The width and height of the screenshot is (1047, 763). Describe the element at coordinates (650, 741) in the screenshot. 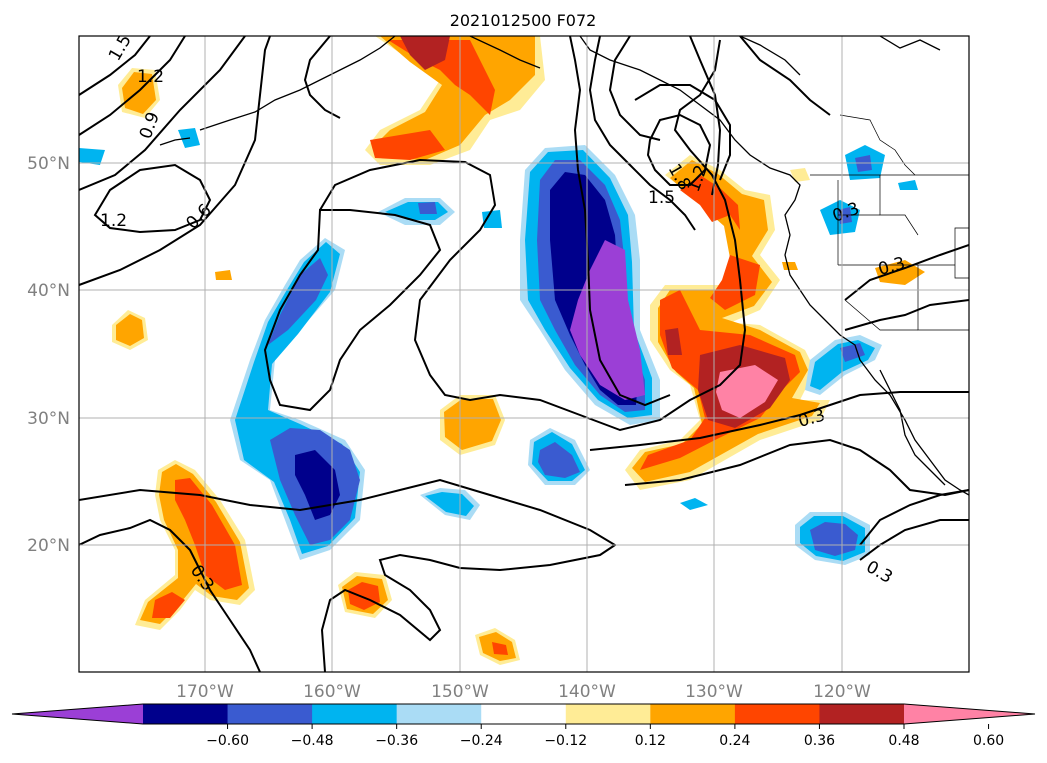

I see `colorbar-tick-label: 0.12` at that location.